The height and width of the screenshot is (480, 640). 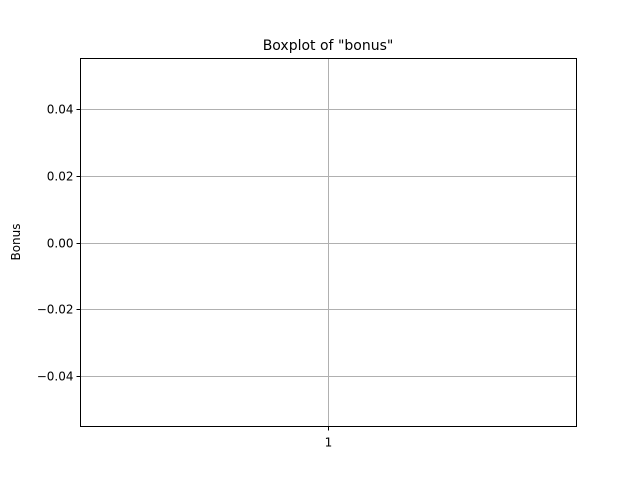 What do you see at coordinates (55, 310) in the screenshot?
I see `y-tick-label: −0.02` at bounding box center [55, 310].